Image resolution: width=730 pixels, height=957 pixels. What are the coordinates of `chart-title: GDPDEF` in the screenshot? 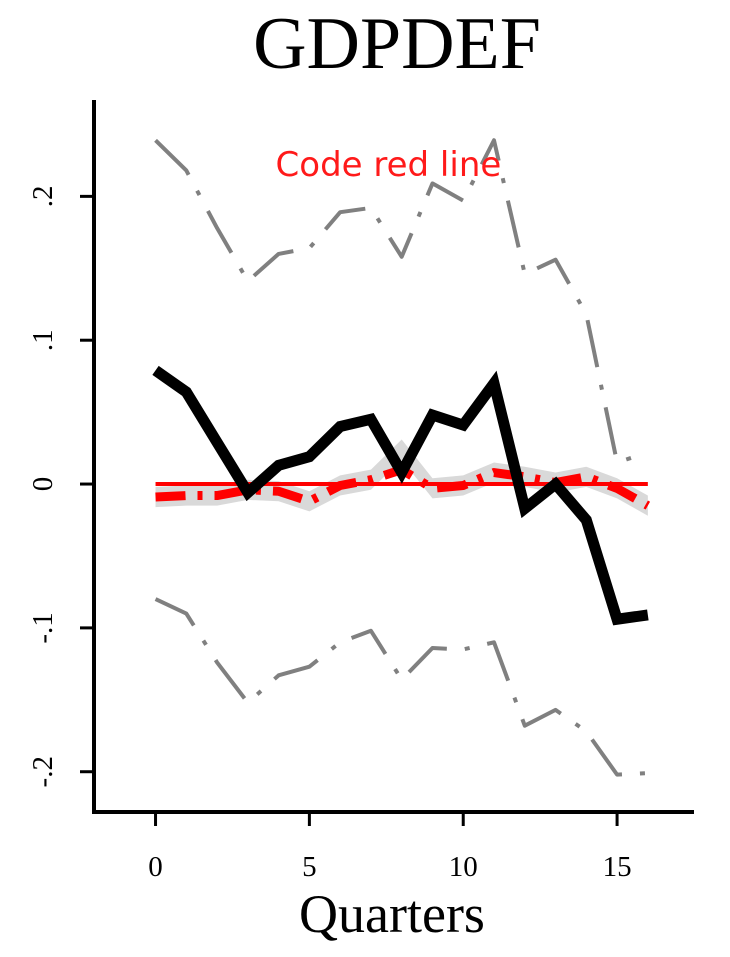 It's located at (397, 44).